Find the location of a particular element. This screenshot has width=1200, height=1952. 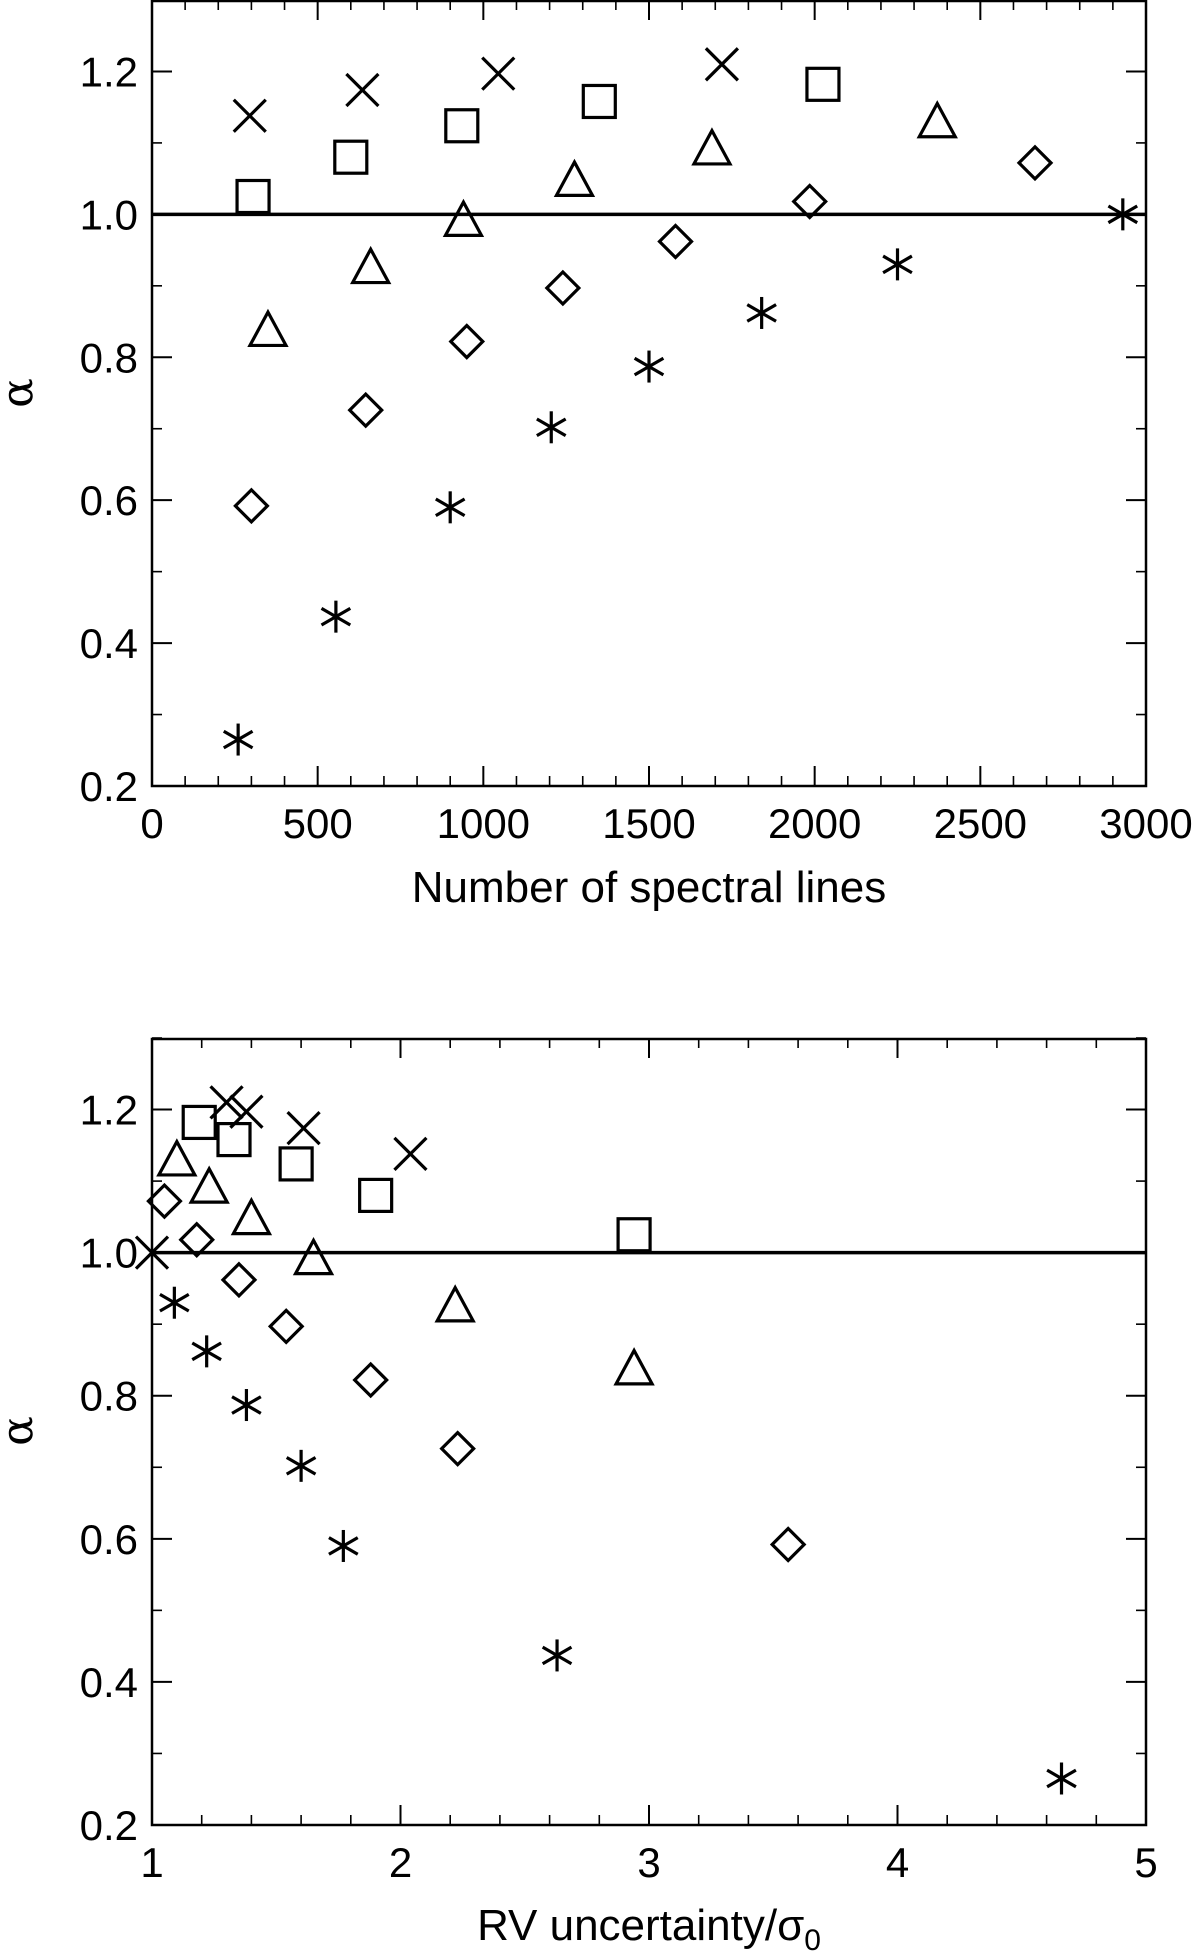

x-tick-label: 5 is located at coordinates (1145, 1862).